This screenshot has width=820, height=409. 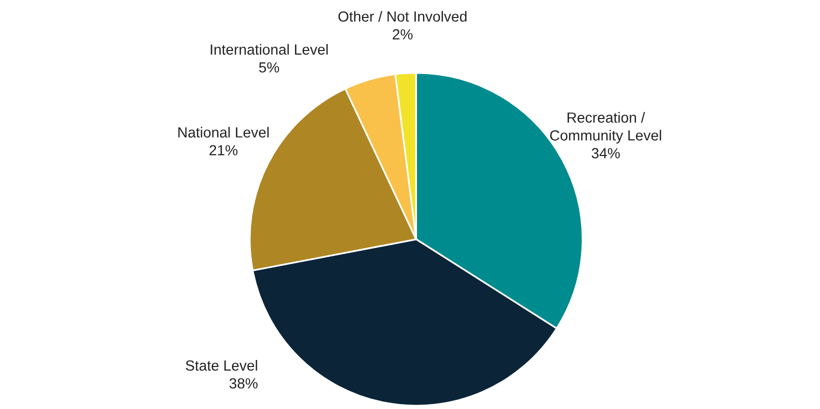 What do you see at coordinates (606, 153) in the screenshot?
I see `data-label: 34%` at bounding box center [606, 153].